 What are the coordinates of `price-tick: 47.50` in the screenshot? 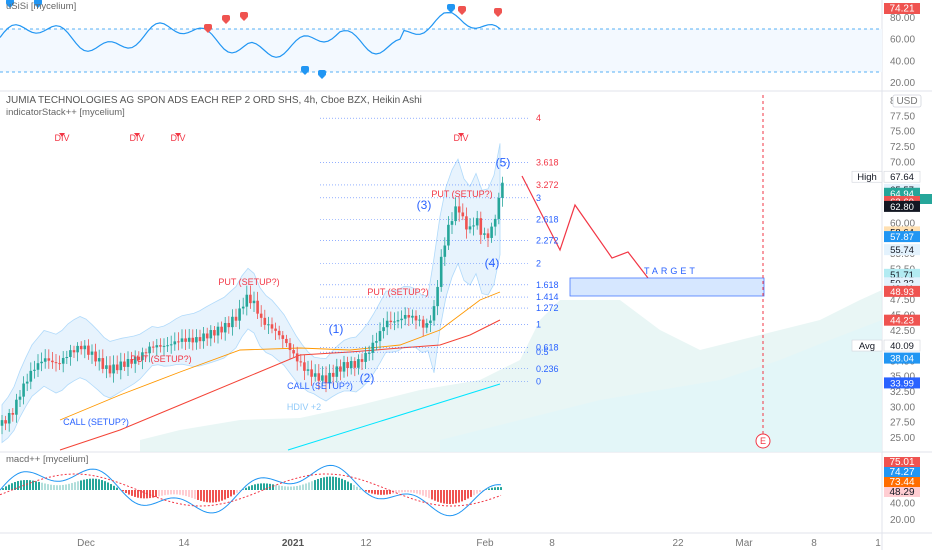 It's located at (902, 300).